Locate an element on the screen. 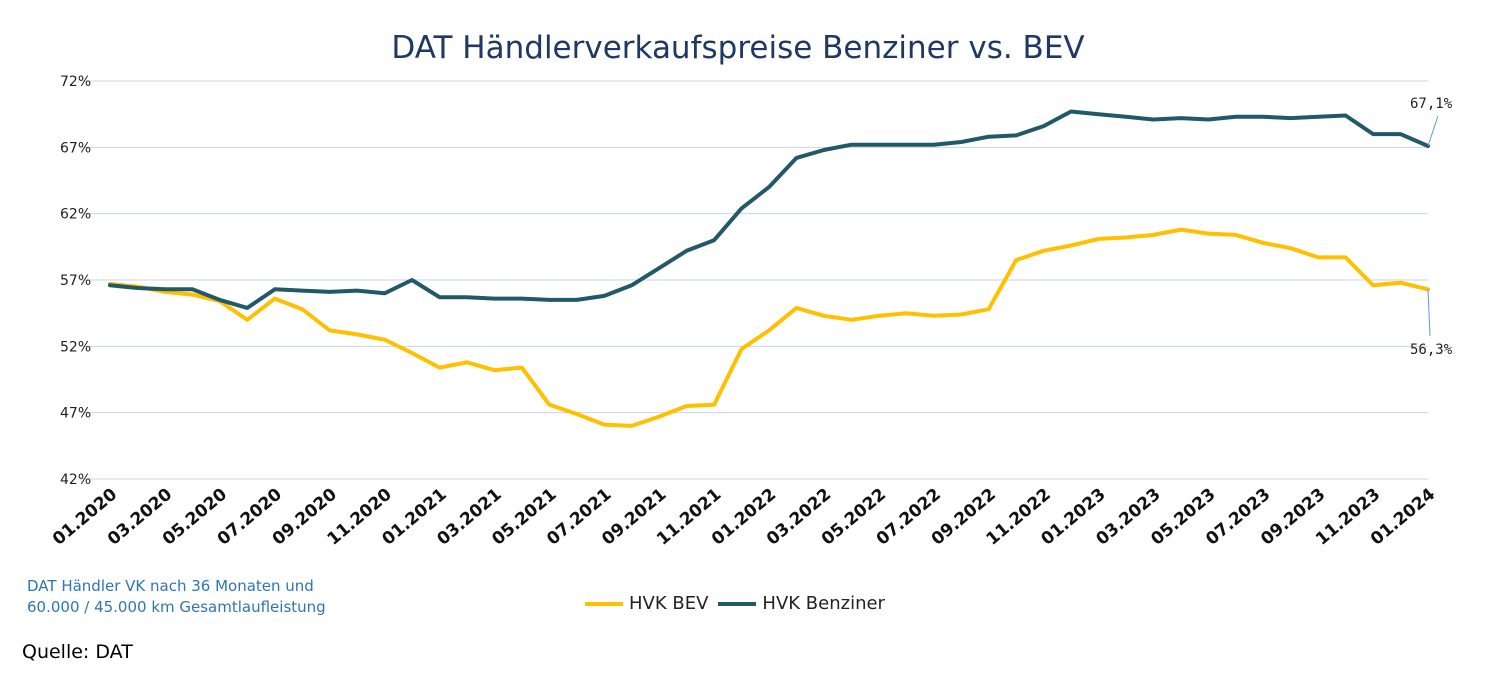 The width and height of the screenshot is (1500, 694). y-tick-label: 57% is located at coordinates (75, 281).